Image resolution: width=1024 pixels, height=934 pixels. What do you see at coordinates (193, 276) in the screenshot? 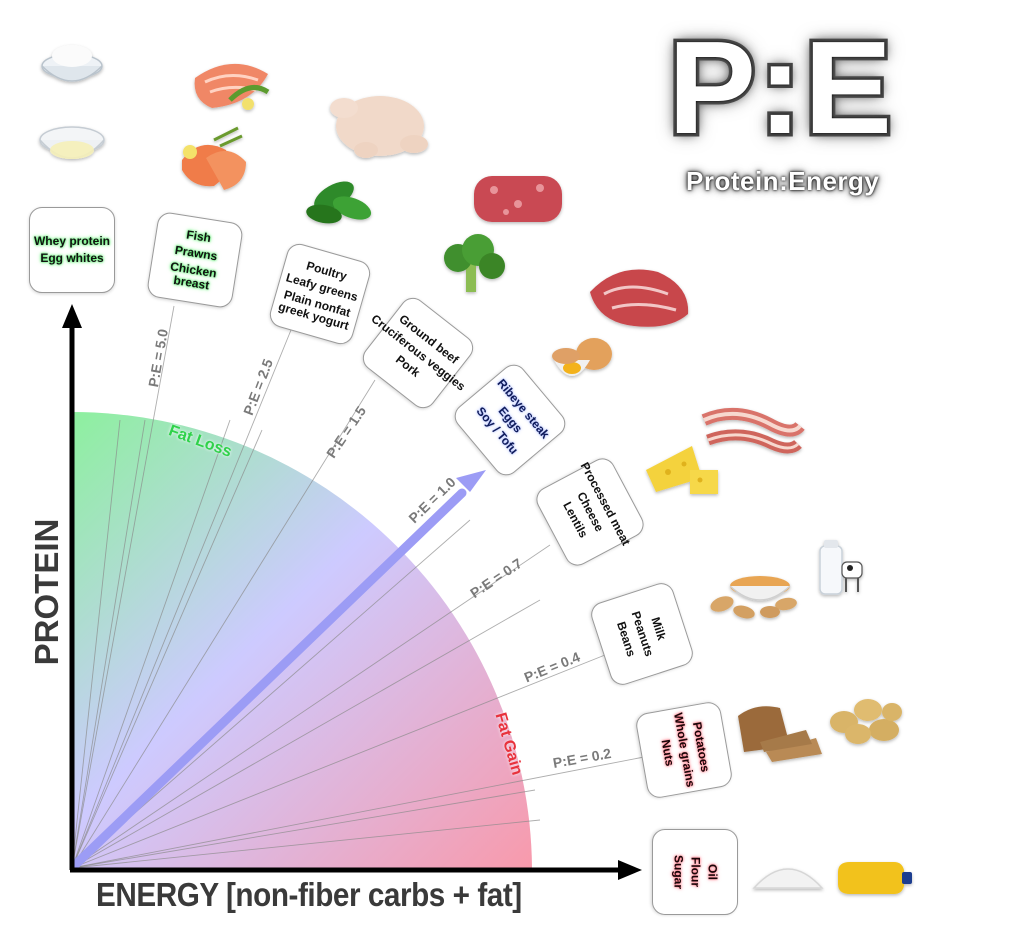
I see `food-item: Chicken breast` at bounding box center [193, 276].